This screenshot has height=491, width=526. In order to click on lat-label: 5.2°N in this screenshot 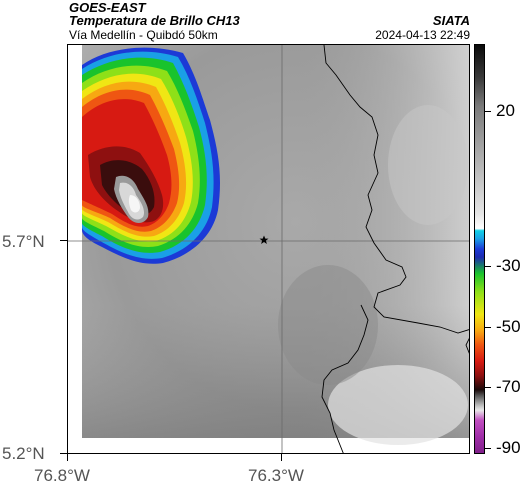, I will do `click(23, 453)`.